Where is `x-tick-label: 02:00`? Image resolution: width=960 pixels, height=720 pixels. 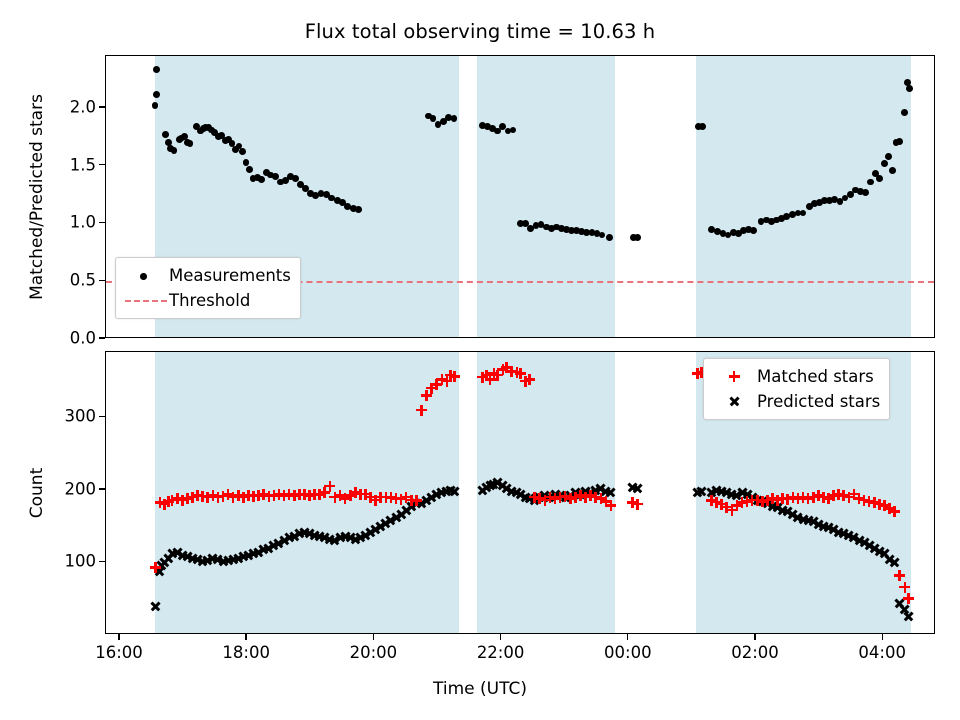 x-tick-label: 02:00 is located at coordinates (755, 652).